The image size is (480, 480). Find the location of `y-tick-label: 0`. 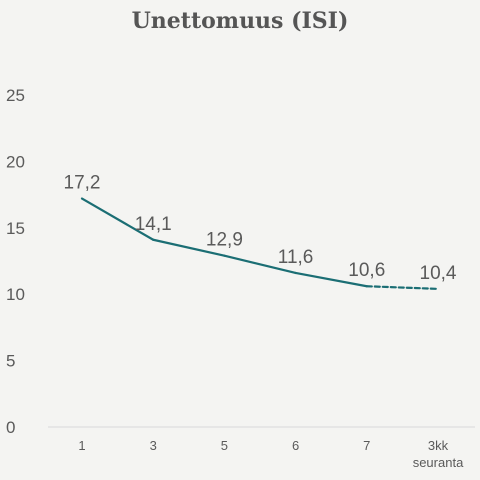

y-tick-label: 0 is located at coordinates (10, 427).